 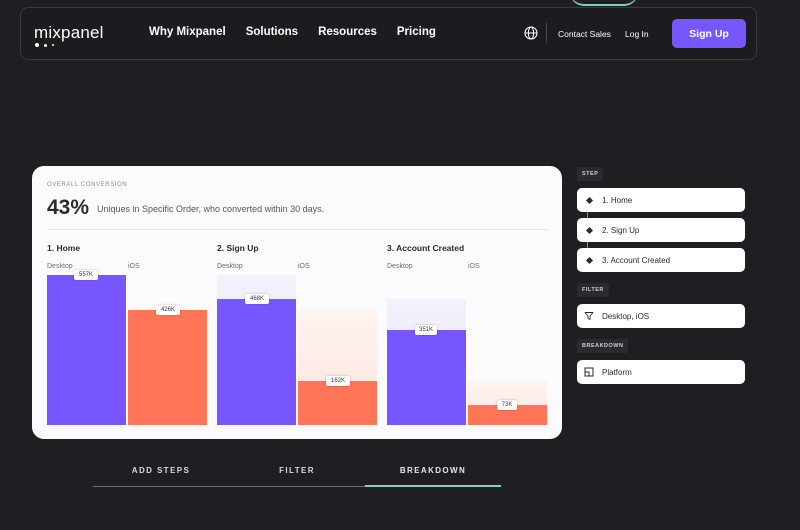 I want to click on nav-link-resources: Resources, so click(x=347, y=32).